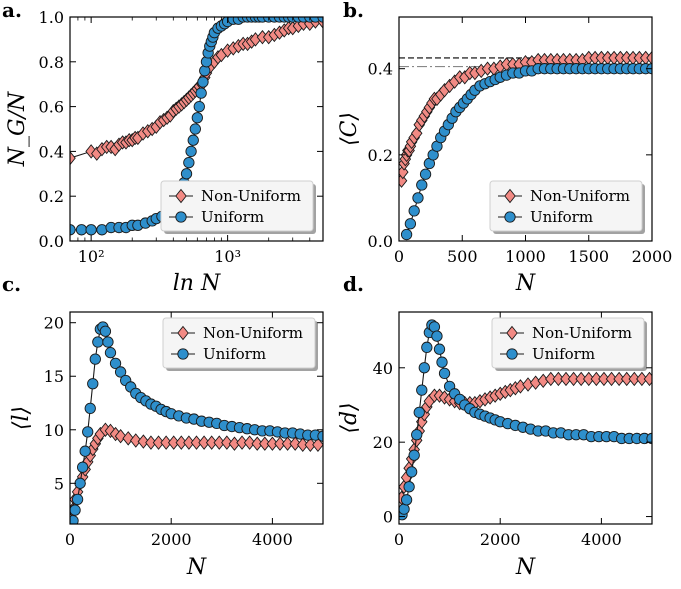 The image size is (681, 589). I want to click on x-axis-label: N, so click(525, 283).